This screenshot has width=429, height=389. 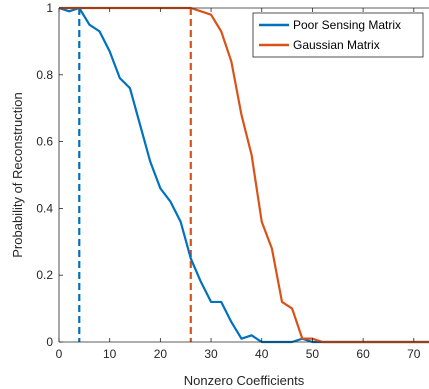 I want to click on x-tick-label-4: 40, so click(x=262, y=354).